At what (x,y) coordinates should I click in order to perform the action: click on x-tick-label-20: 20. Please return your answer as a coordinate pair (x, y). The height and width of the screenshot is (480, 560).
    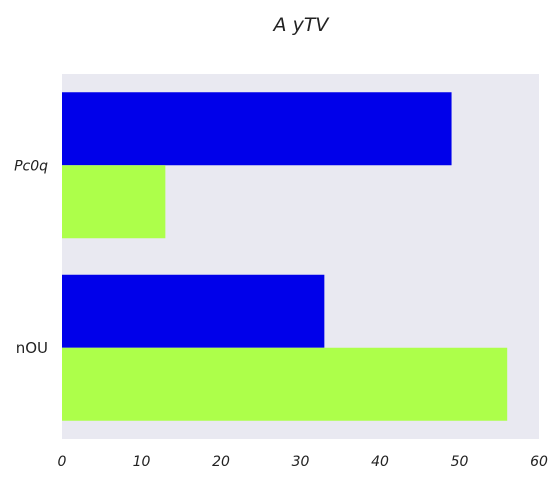
    Looking at the image, I should click on (221, 462).